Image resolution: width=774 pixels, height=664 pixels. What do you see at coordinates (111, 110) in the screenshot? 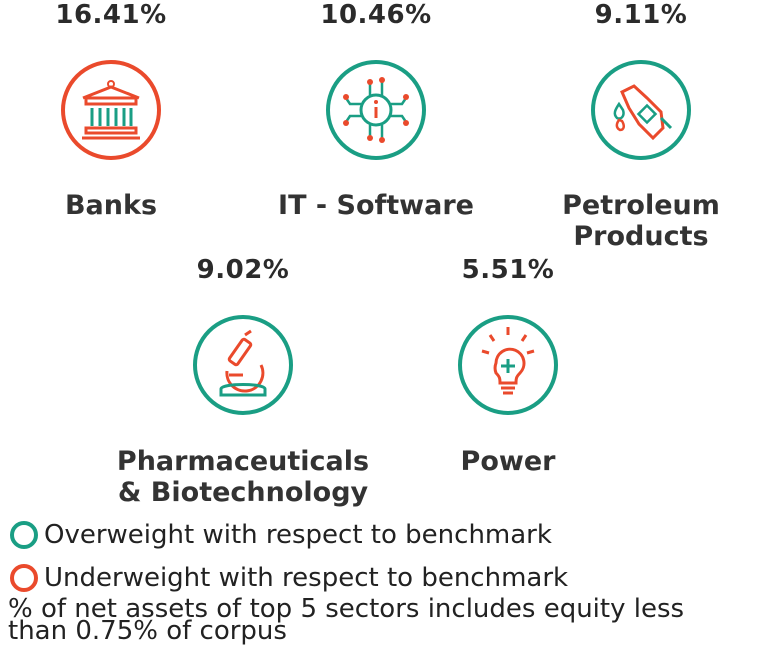
I see `bank-icon` at bounding box center [111, 110].